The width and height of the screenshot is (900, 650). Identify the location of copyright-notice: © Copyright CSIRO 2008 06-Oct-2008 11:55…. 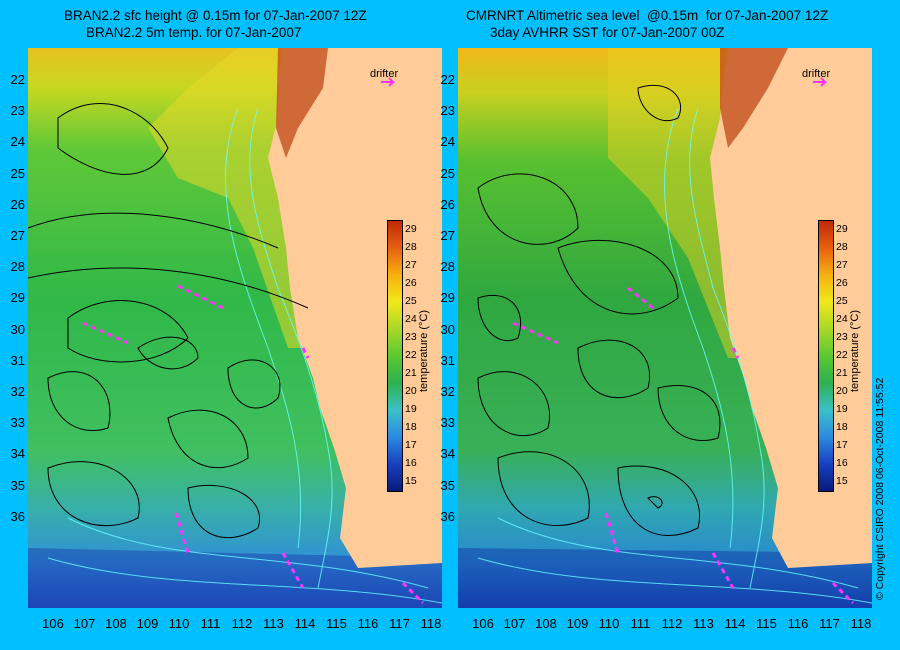
(880, 488).